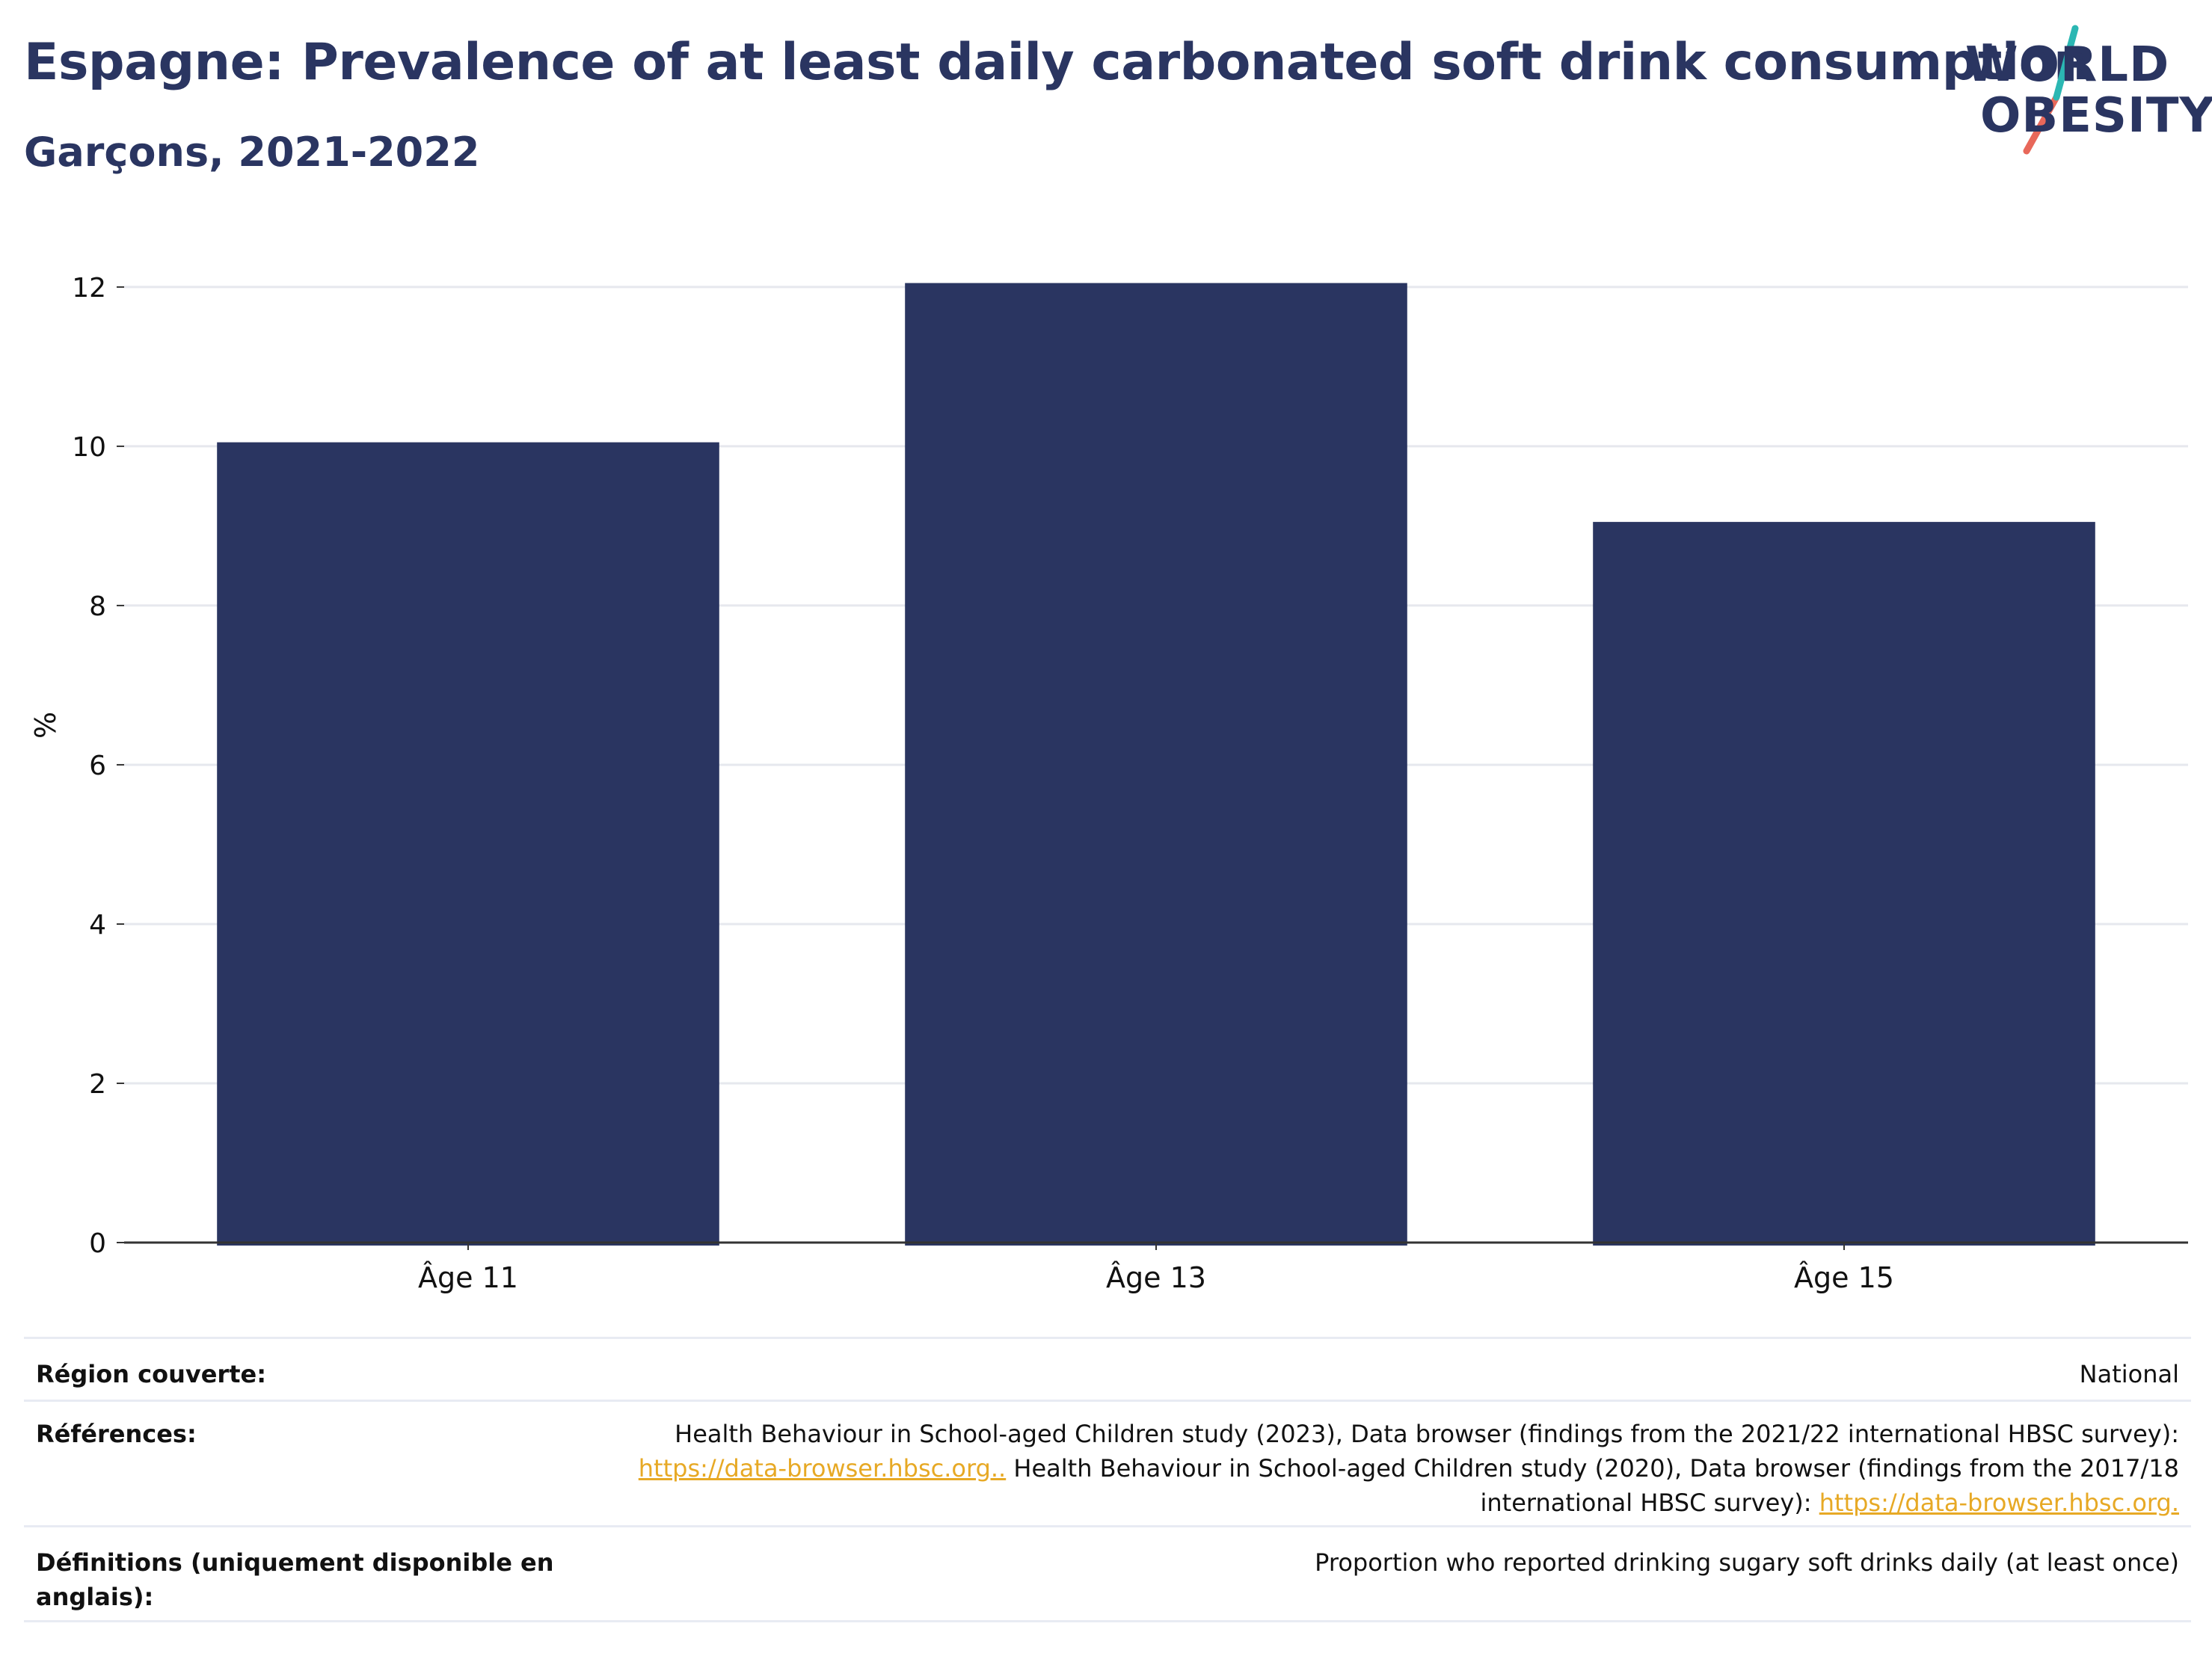 The height and width of the screenshot is (1656, 2212). I want to click on y-tick-label: 0, so click(97, 1243).